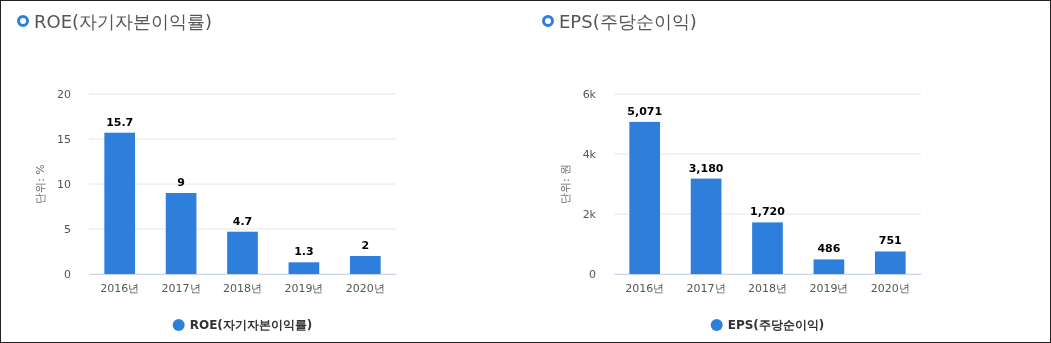 This screenshot has height=343, width=1051. What do you see at coordinates (645, 111) in the screenshot?
I see `data-label: 5,071` at bounding box center [645, 111].